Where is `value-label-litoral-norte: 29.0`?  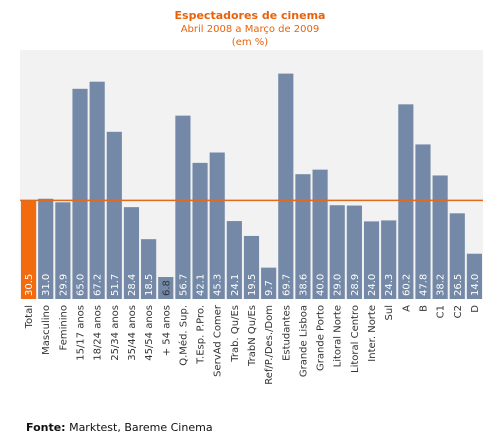 value-label-litoral-norte: 29.0 is located at coordinates (338, 285).